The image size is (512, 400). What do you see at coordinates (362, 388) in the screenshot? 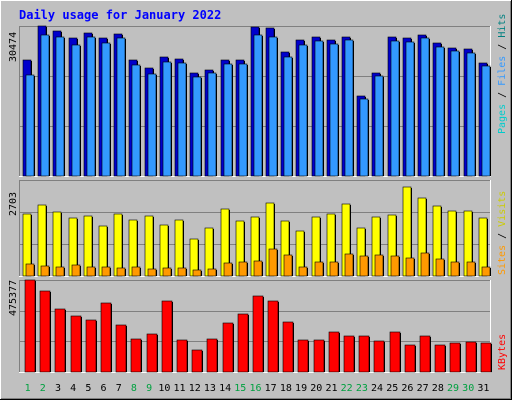
I see `x-tick-label-23: 23` at bounding box center [362, 388].